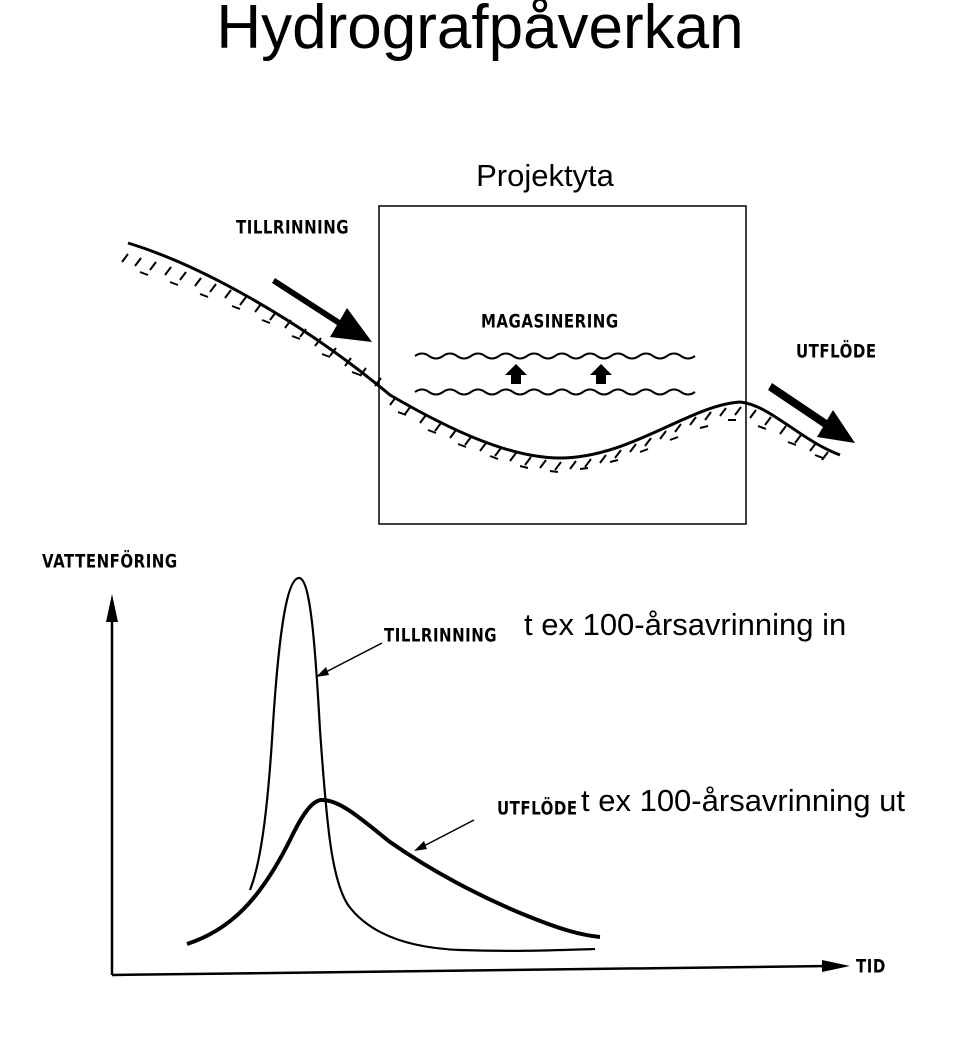  I want to click on inflow-caption: t ex 100-årsavrinning in, so click(685, 624).